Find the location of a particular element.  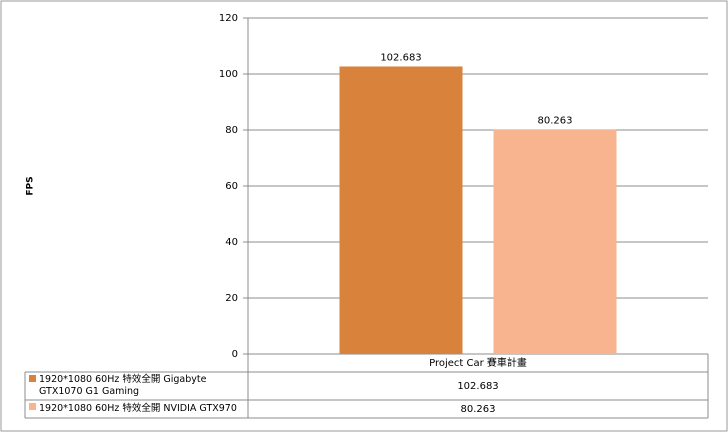

legend-label: 1920*1080 60Hz 特效全開 NVIDIA GTX970 is located at coordinates (138, 408).